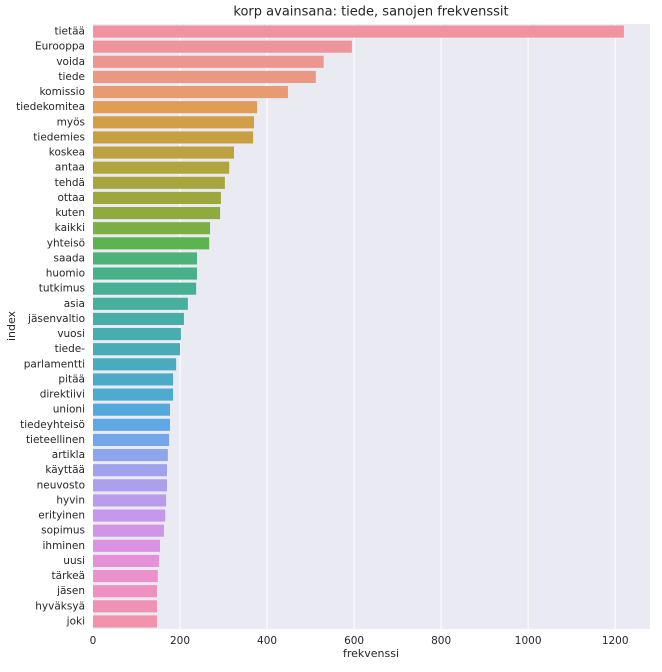  I want to click on y-tick-label: tärkeä, so click(68, 576).